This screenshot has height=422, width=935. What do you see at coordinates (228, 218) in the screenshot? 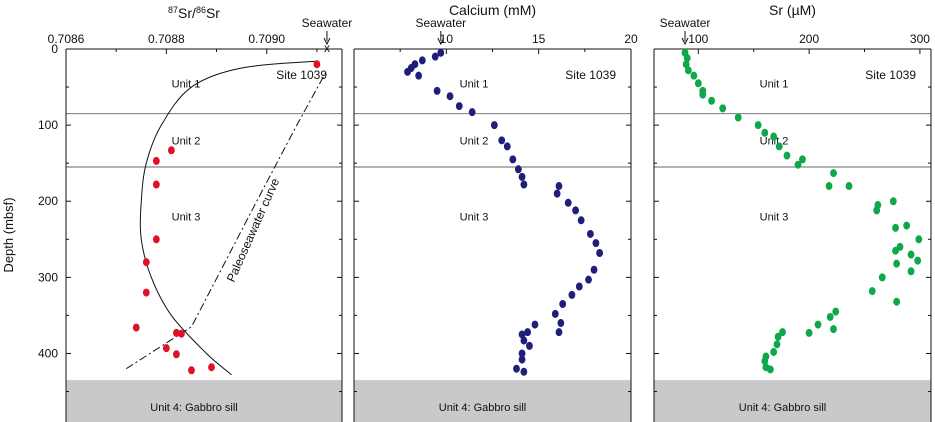
I see `fit-curve` at bounding box center [228, 218].